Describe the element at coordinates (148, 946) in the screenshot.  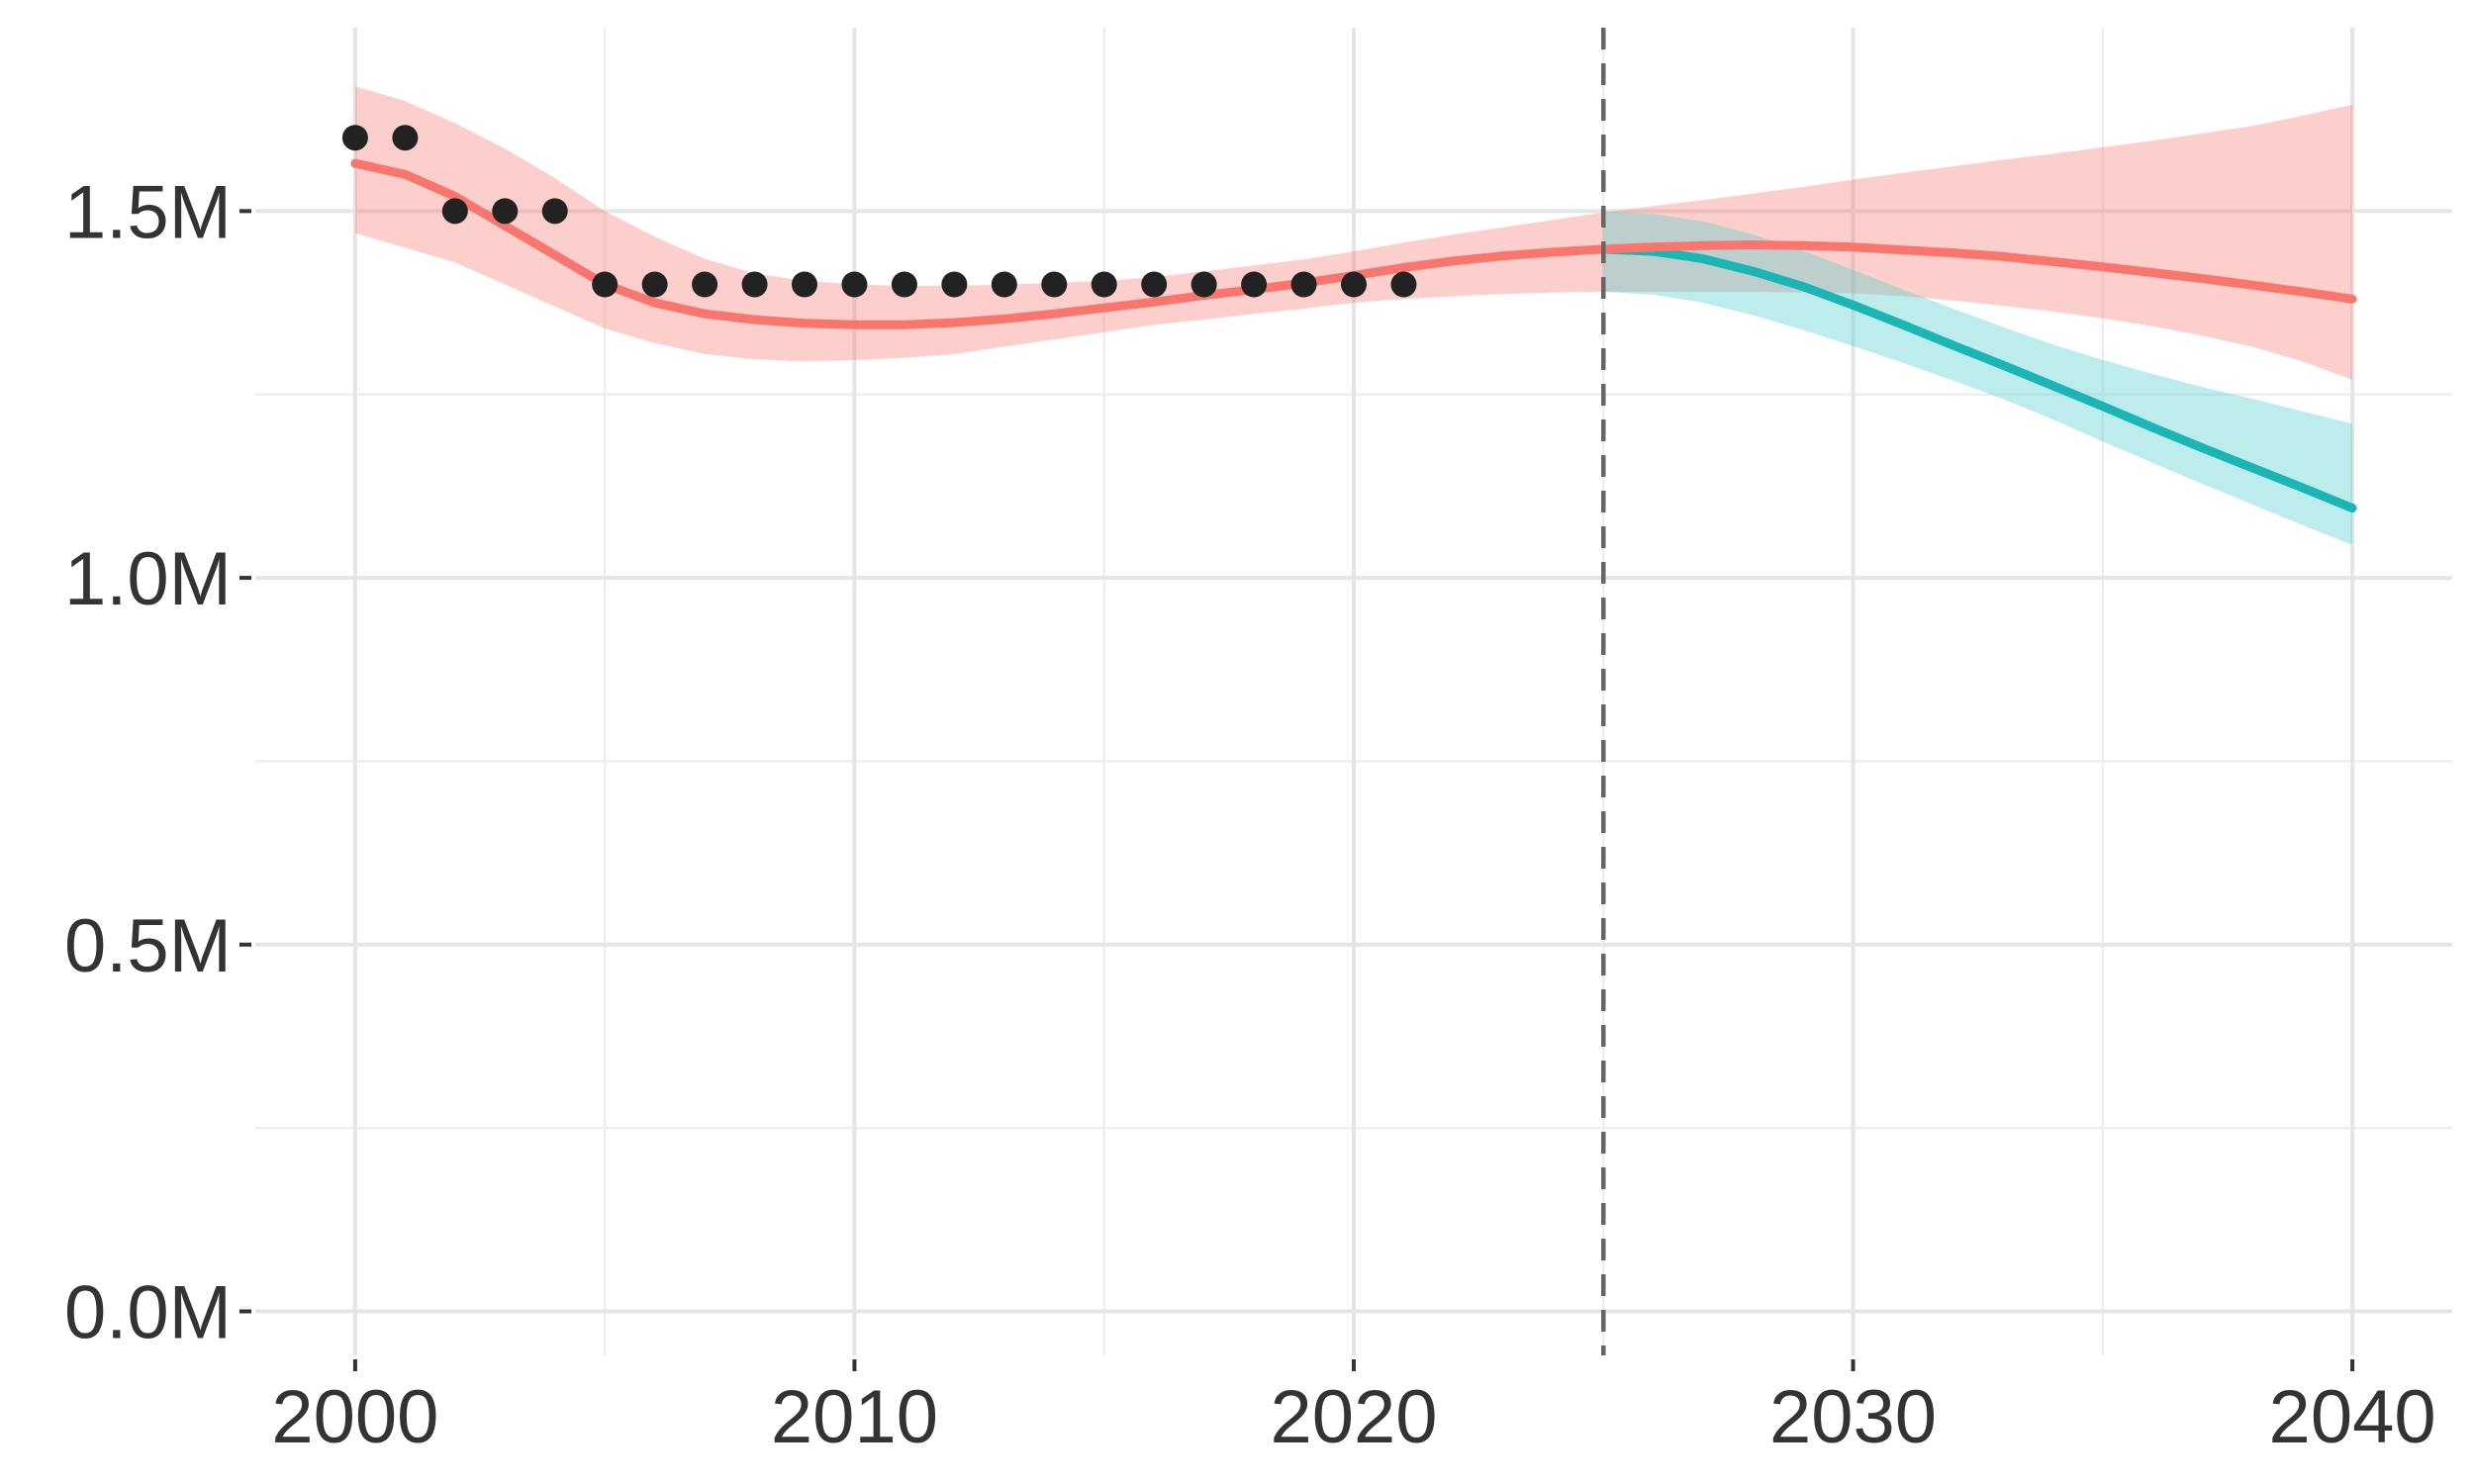
I see `y-tick-label: 0.5M` at that location.